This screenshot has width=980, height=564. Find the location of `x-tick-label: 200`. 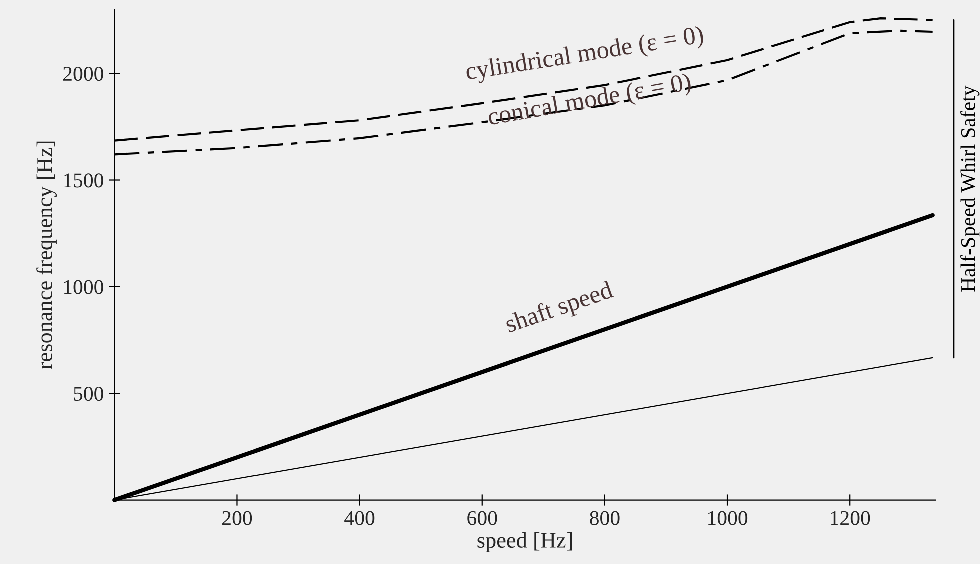

x-tick-label: 200 is located at coordinates (237, 518).